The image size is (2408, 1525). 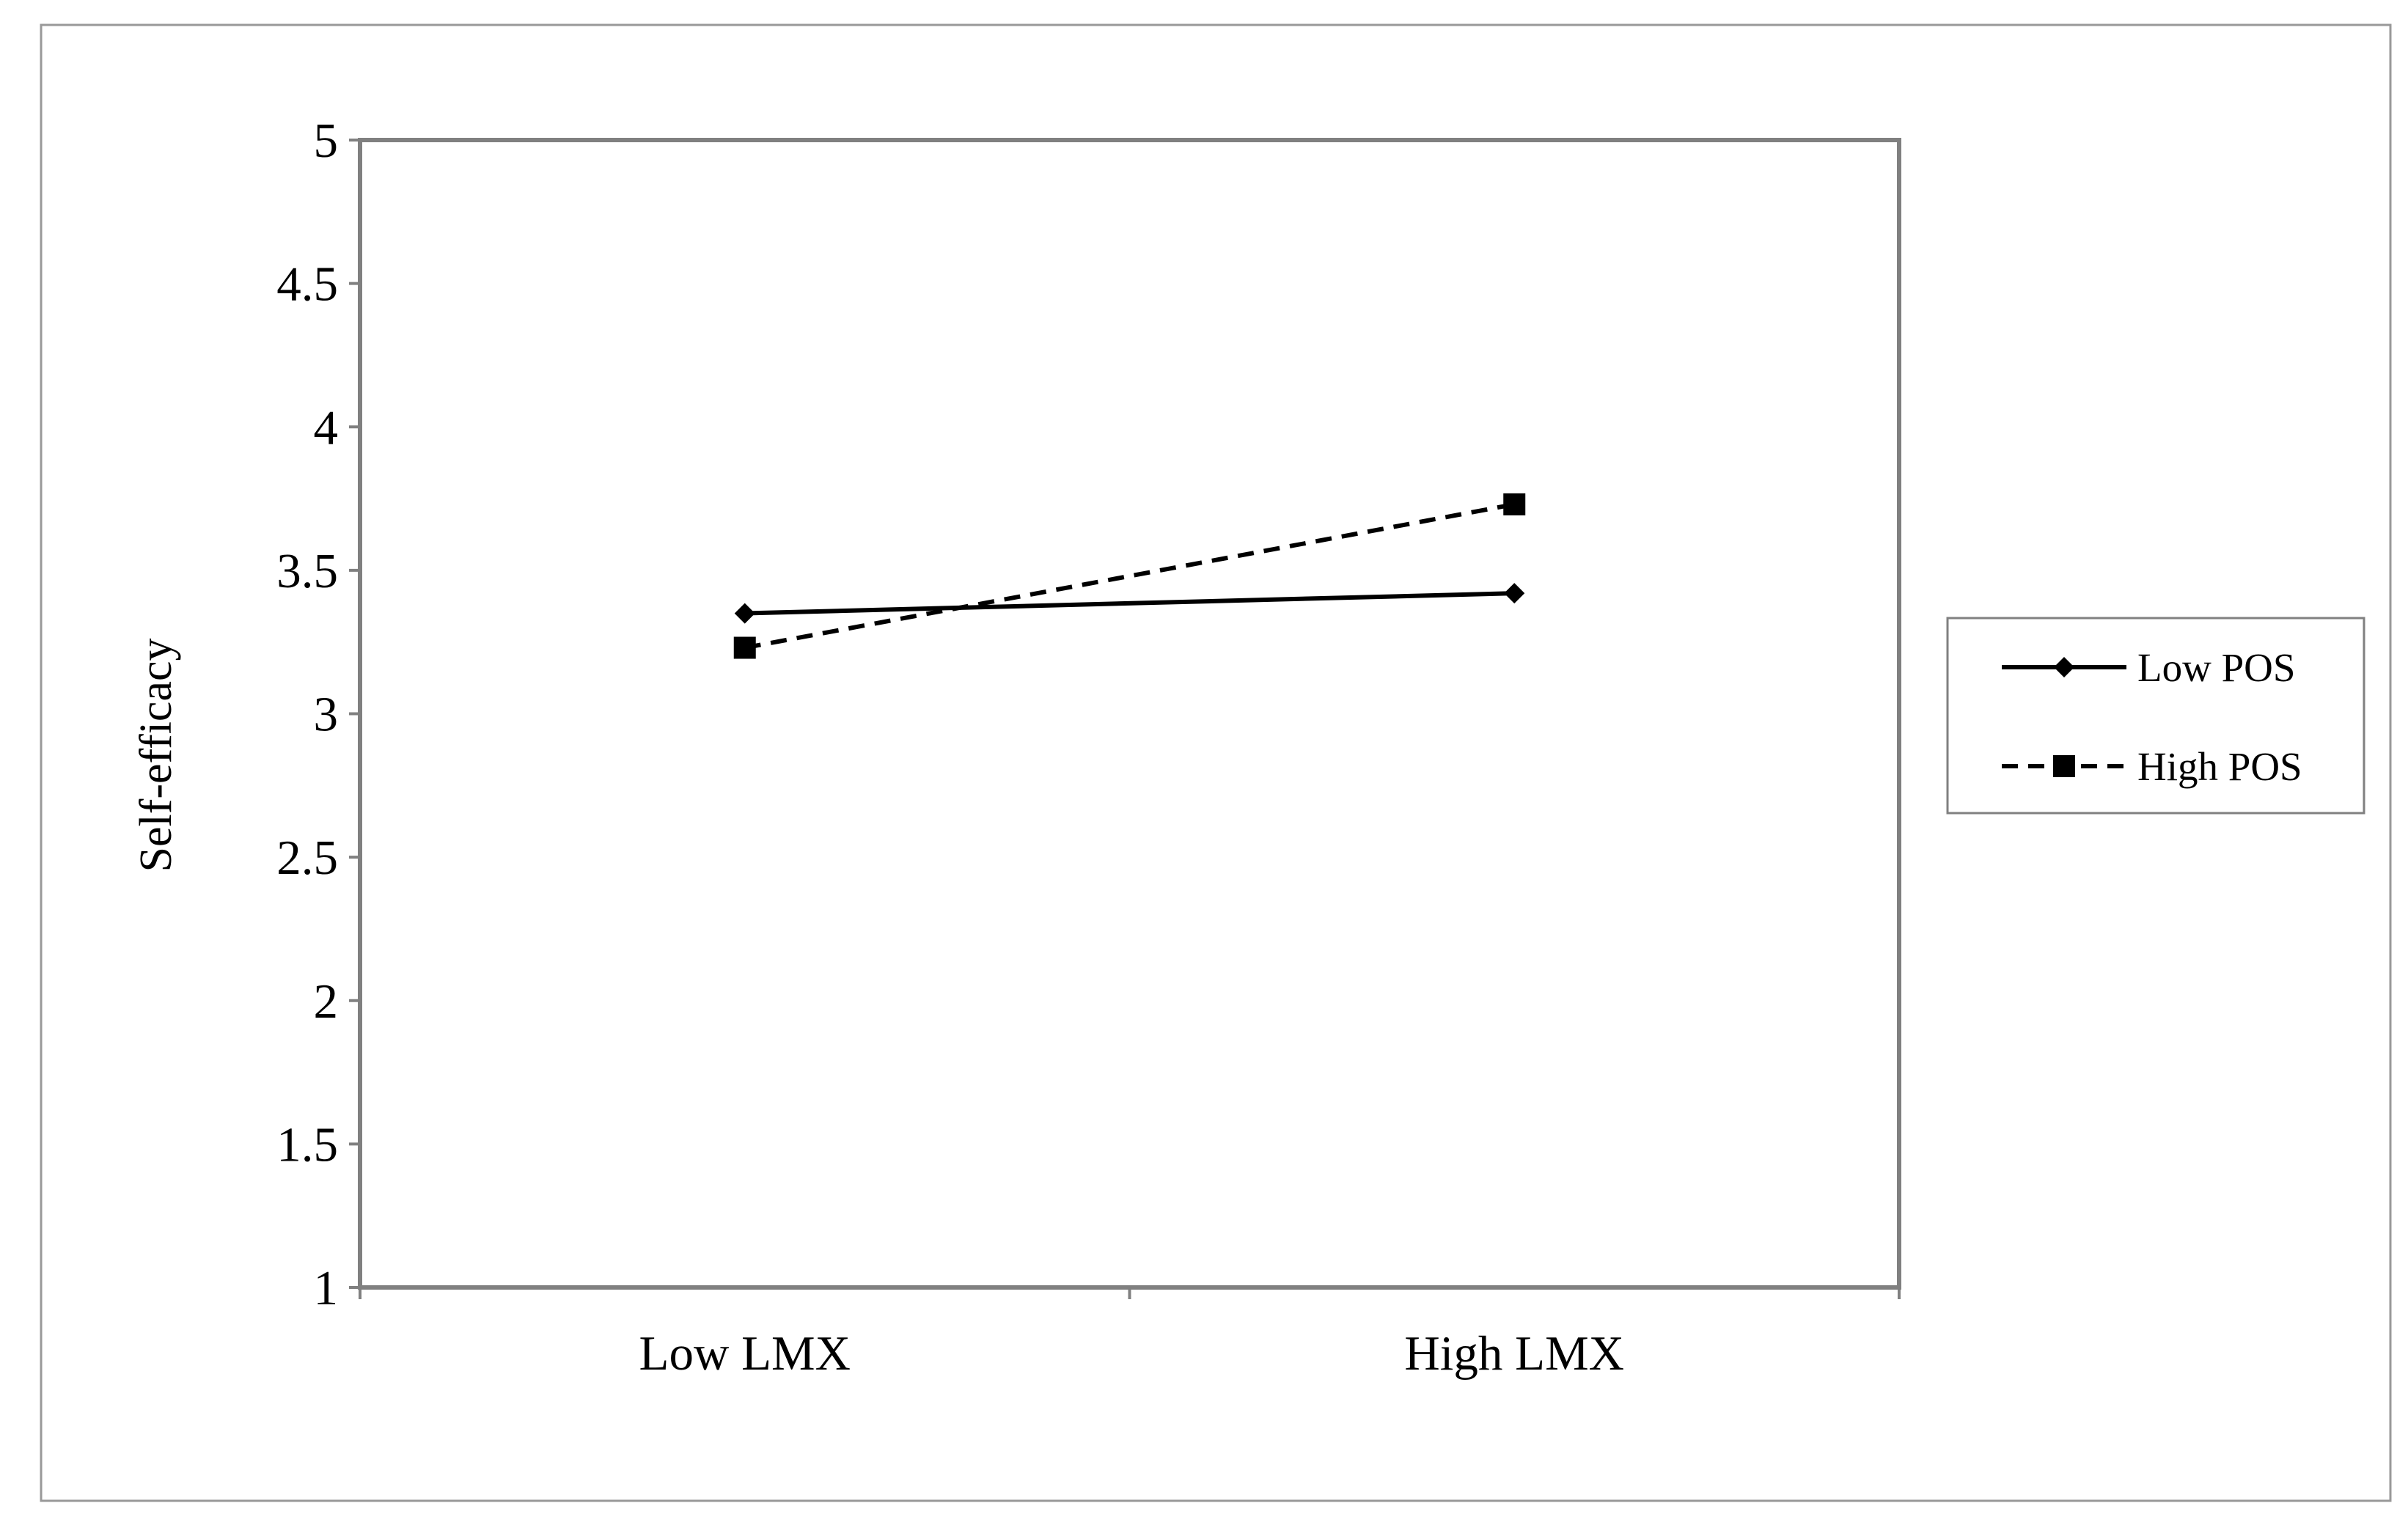 What do you see at coordinates (327, 715) in the screenshot?
I see `y-tick-label: 3` at bounding box center [327, 715].